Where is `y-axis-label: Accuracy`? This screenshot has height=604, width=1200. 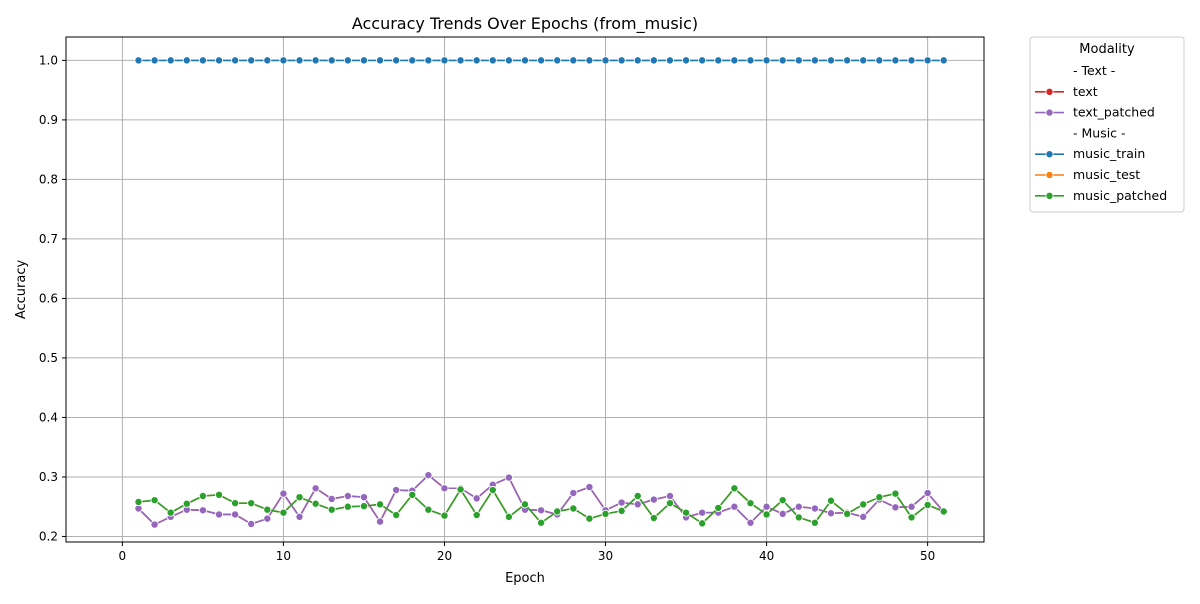 y-axis-label: Accuracy is located at coordinates (21, 290).